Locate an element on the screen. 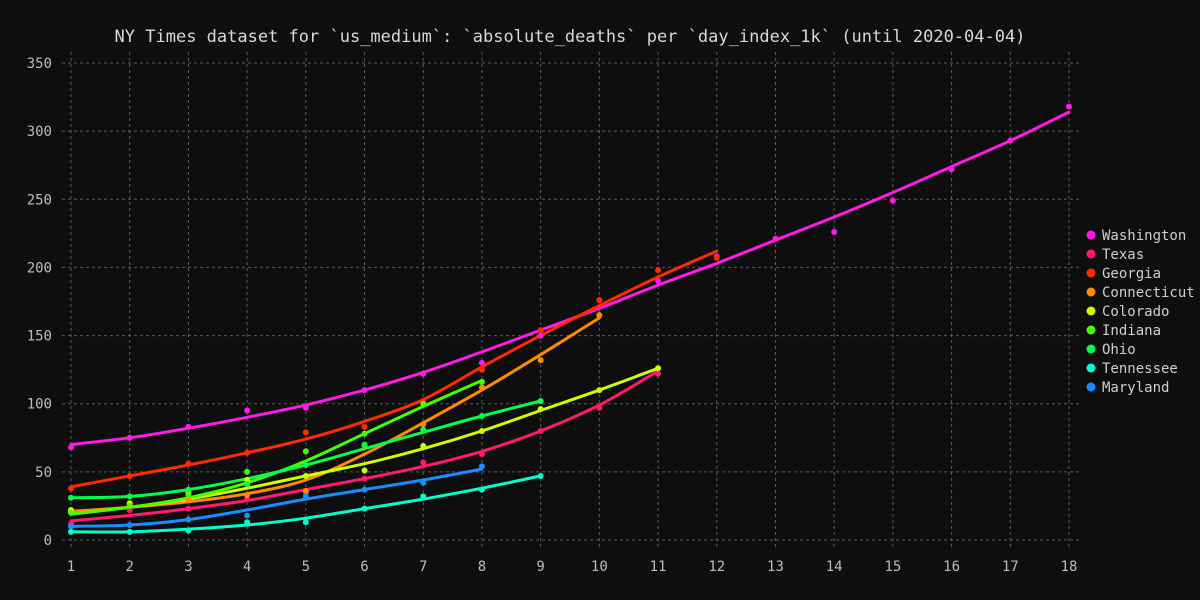 The height and width of the screenshot is (600, 1200). legend-label-indiana: Indiana is located at coordinates (1131, 331).